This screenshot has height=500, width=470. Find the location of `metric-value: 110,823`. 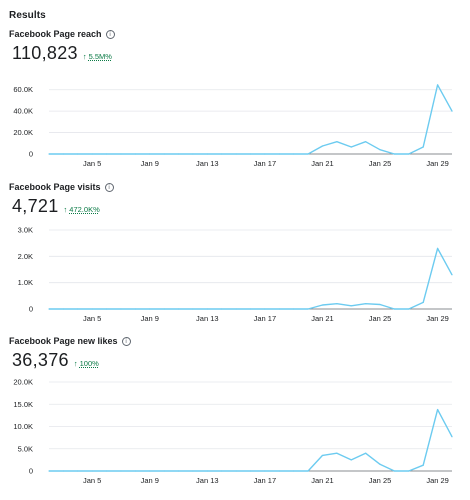

metric-value: 110,823 is located at coordinates (45, 53).